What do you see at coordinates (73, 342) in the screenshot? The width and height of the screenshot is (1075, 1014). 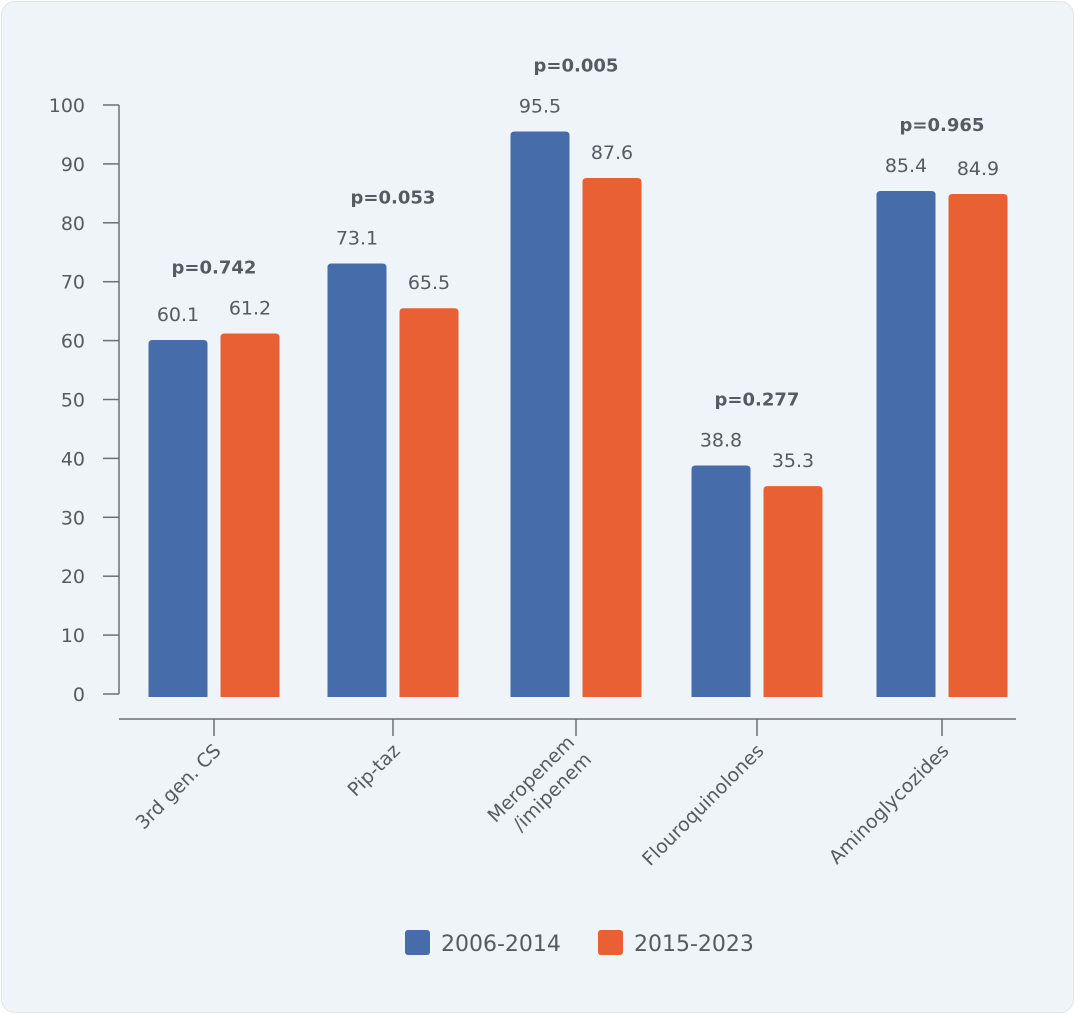 I see `y-tick-label: 60` at bounding box center [73, 342].